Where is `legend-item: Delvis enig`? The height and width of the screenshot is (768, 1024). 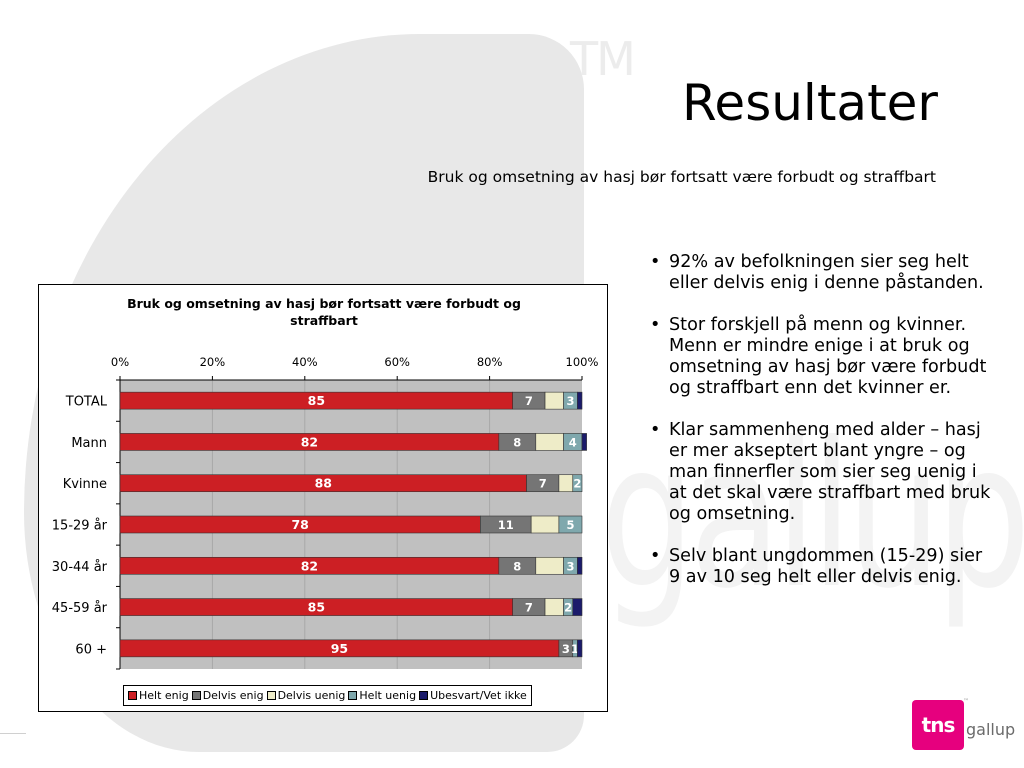 legend-item: Delvis enig is located at coordinates (227, 695).